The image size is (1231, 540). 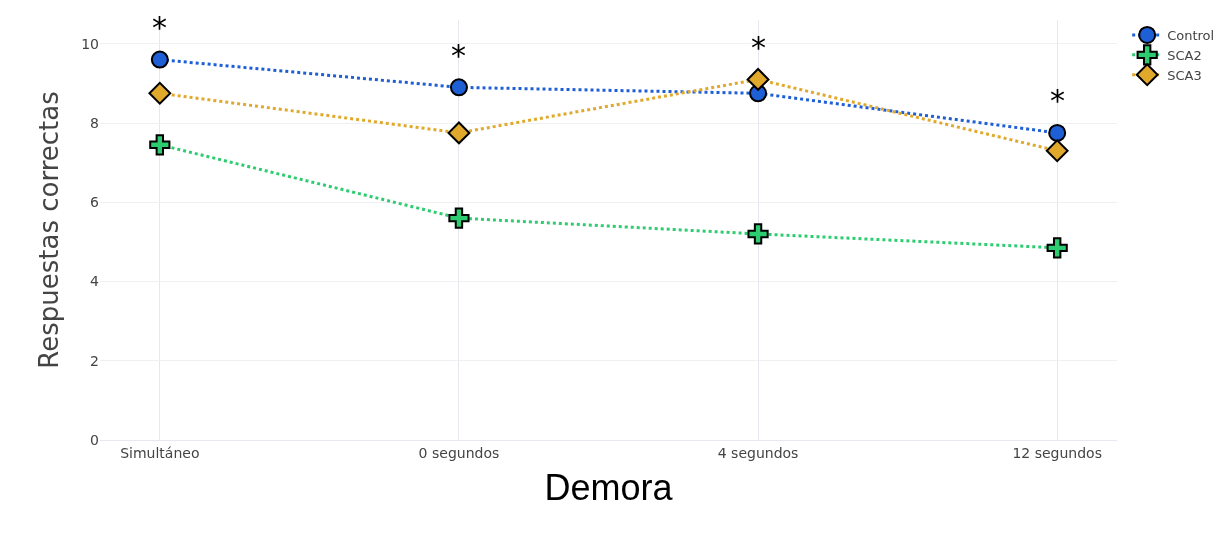 What do you see at coordinates (609, 488) in the screenshot?
I see `x-axis-title: Demora` at bounding box center [609, 488].